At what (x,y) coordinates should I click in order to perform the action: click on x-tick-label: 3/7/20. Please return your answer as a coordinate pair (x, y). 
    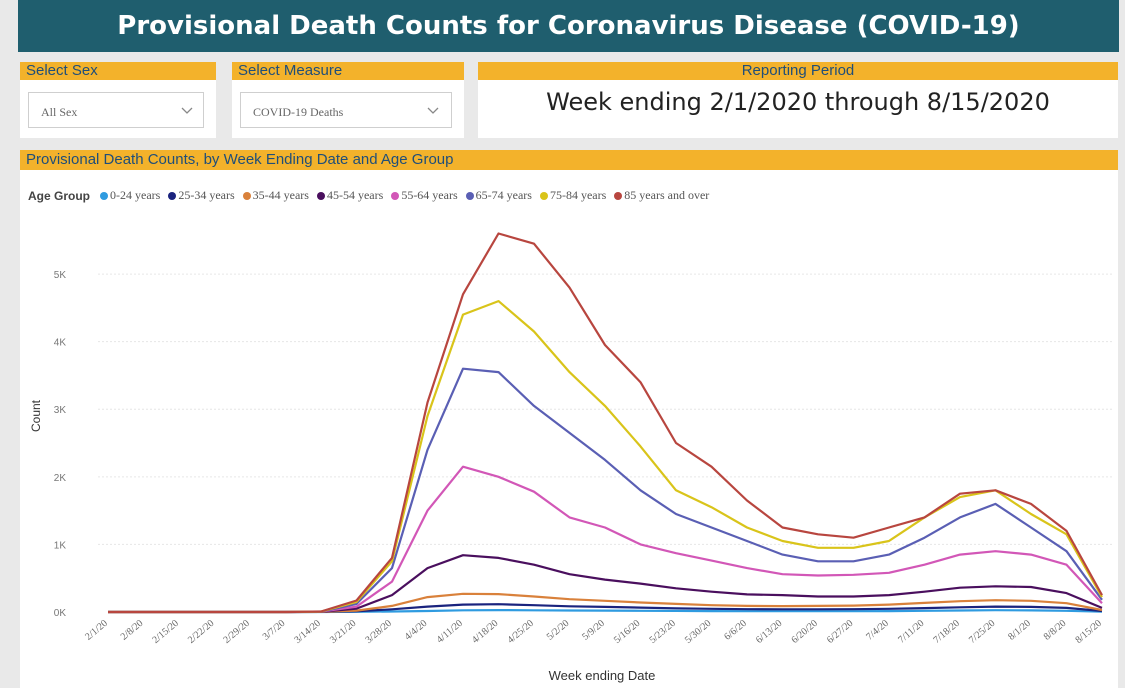
    Looking at the image, I should click on (274, 630).